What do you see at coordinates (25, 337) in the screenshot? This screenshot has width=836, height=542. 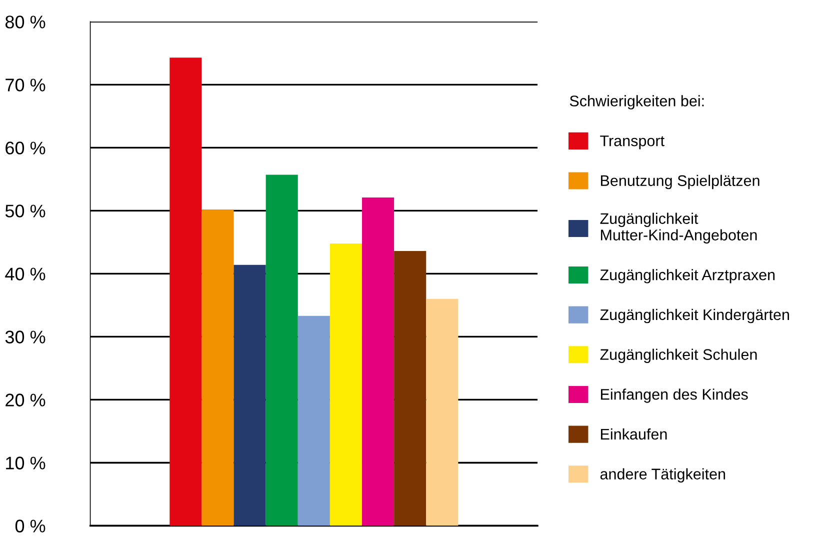 I see `y-tick-label: 30 %` at bounding box center [25, 337].